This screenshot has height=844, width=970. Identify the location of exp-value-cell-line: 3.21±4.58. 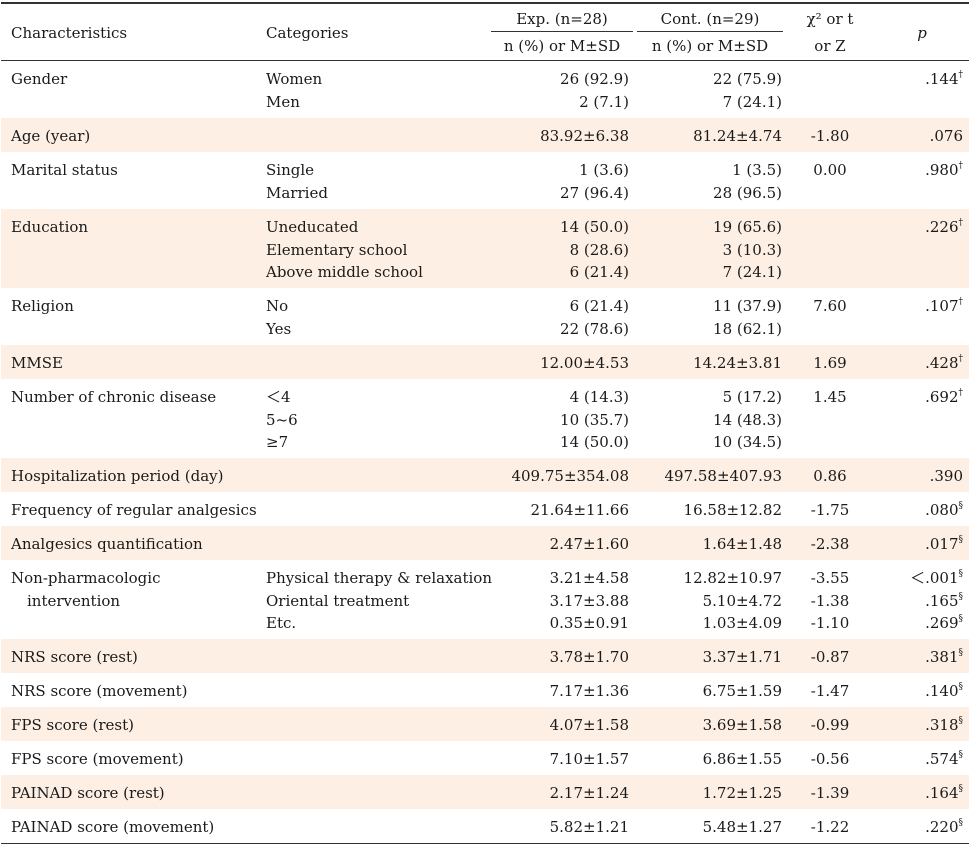
(589, 578).